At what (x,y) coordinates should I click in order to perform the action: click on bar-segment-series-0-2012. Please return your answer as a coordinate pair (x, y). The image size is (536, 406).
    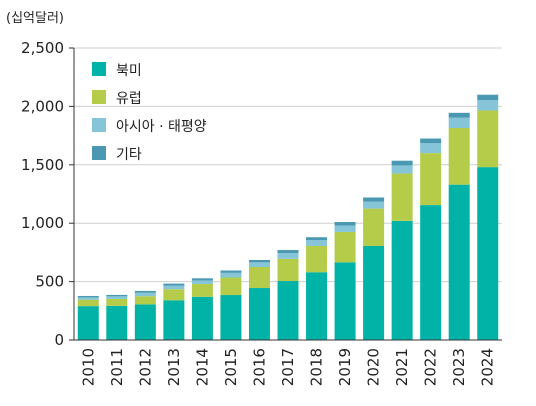
    Looking at the image, I should click on (145, 322).